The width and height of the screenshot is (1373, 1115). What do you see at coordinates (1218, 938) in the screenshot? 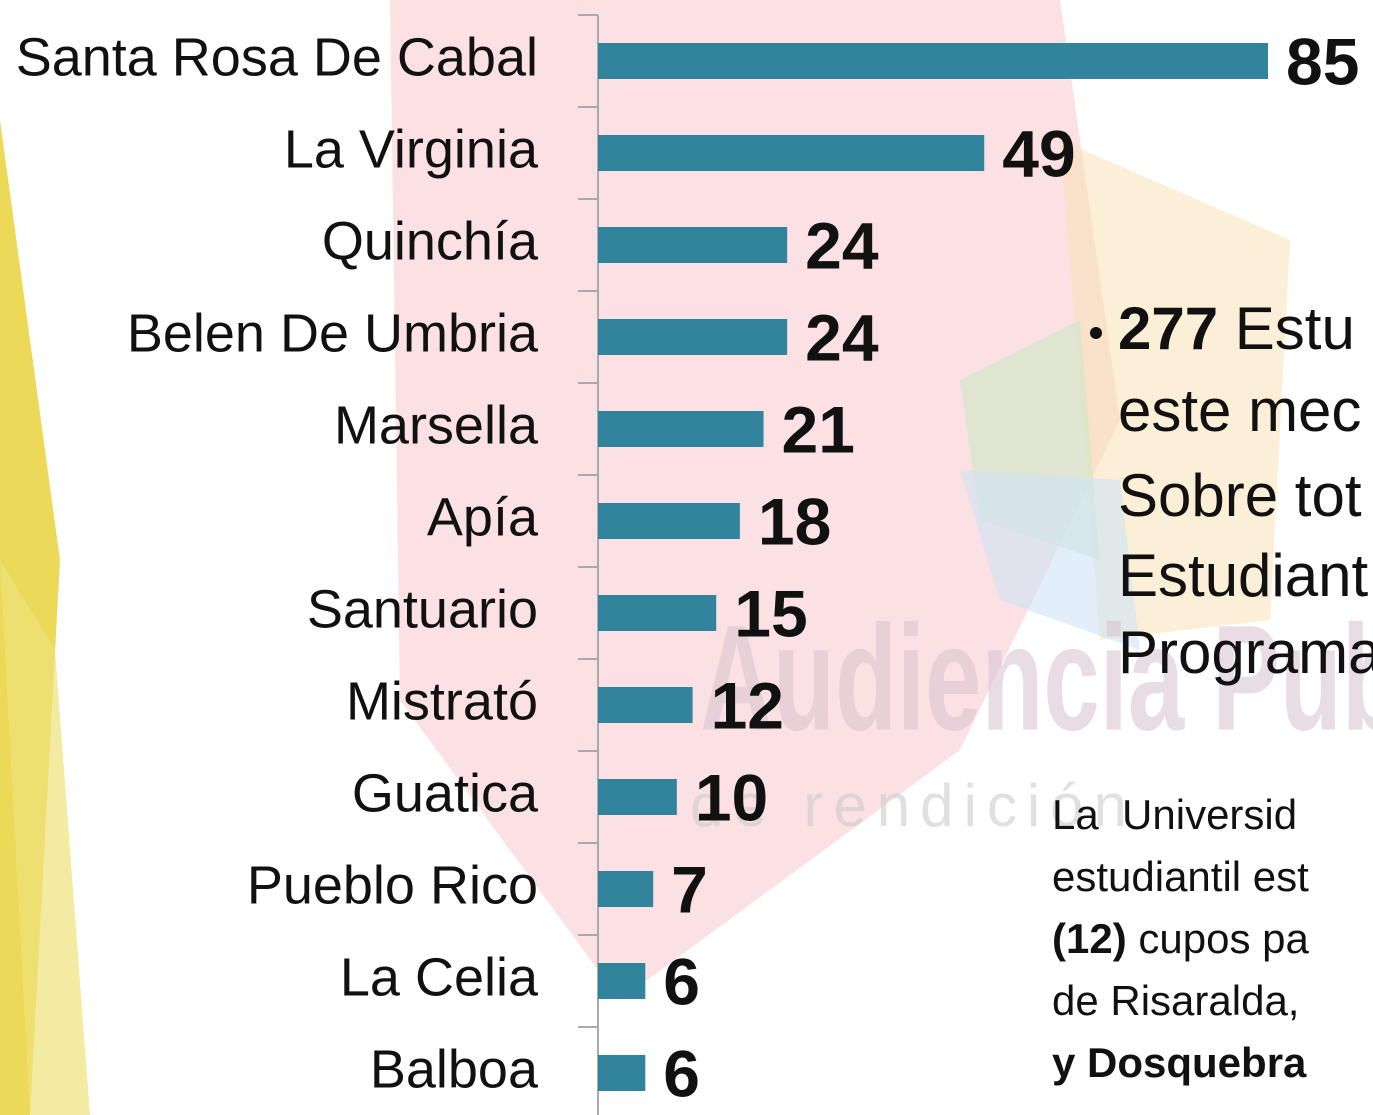
I see `paragraph-segment: cupos pa` at bounding box center [1218, 938].